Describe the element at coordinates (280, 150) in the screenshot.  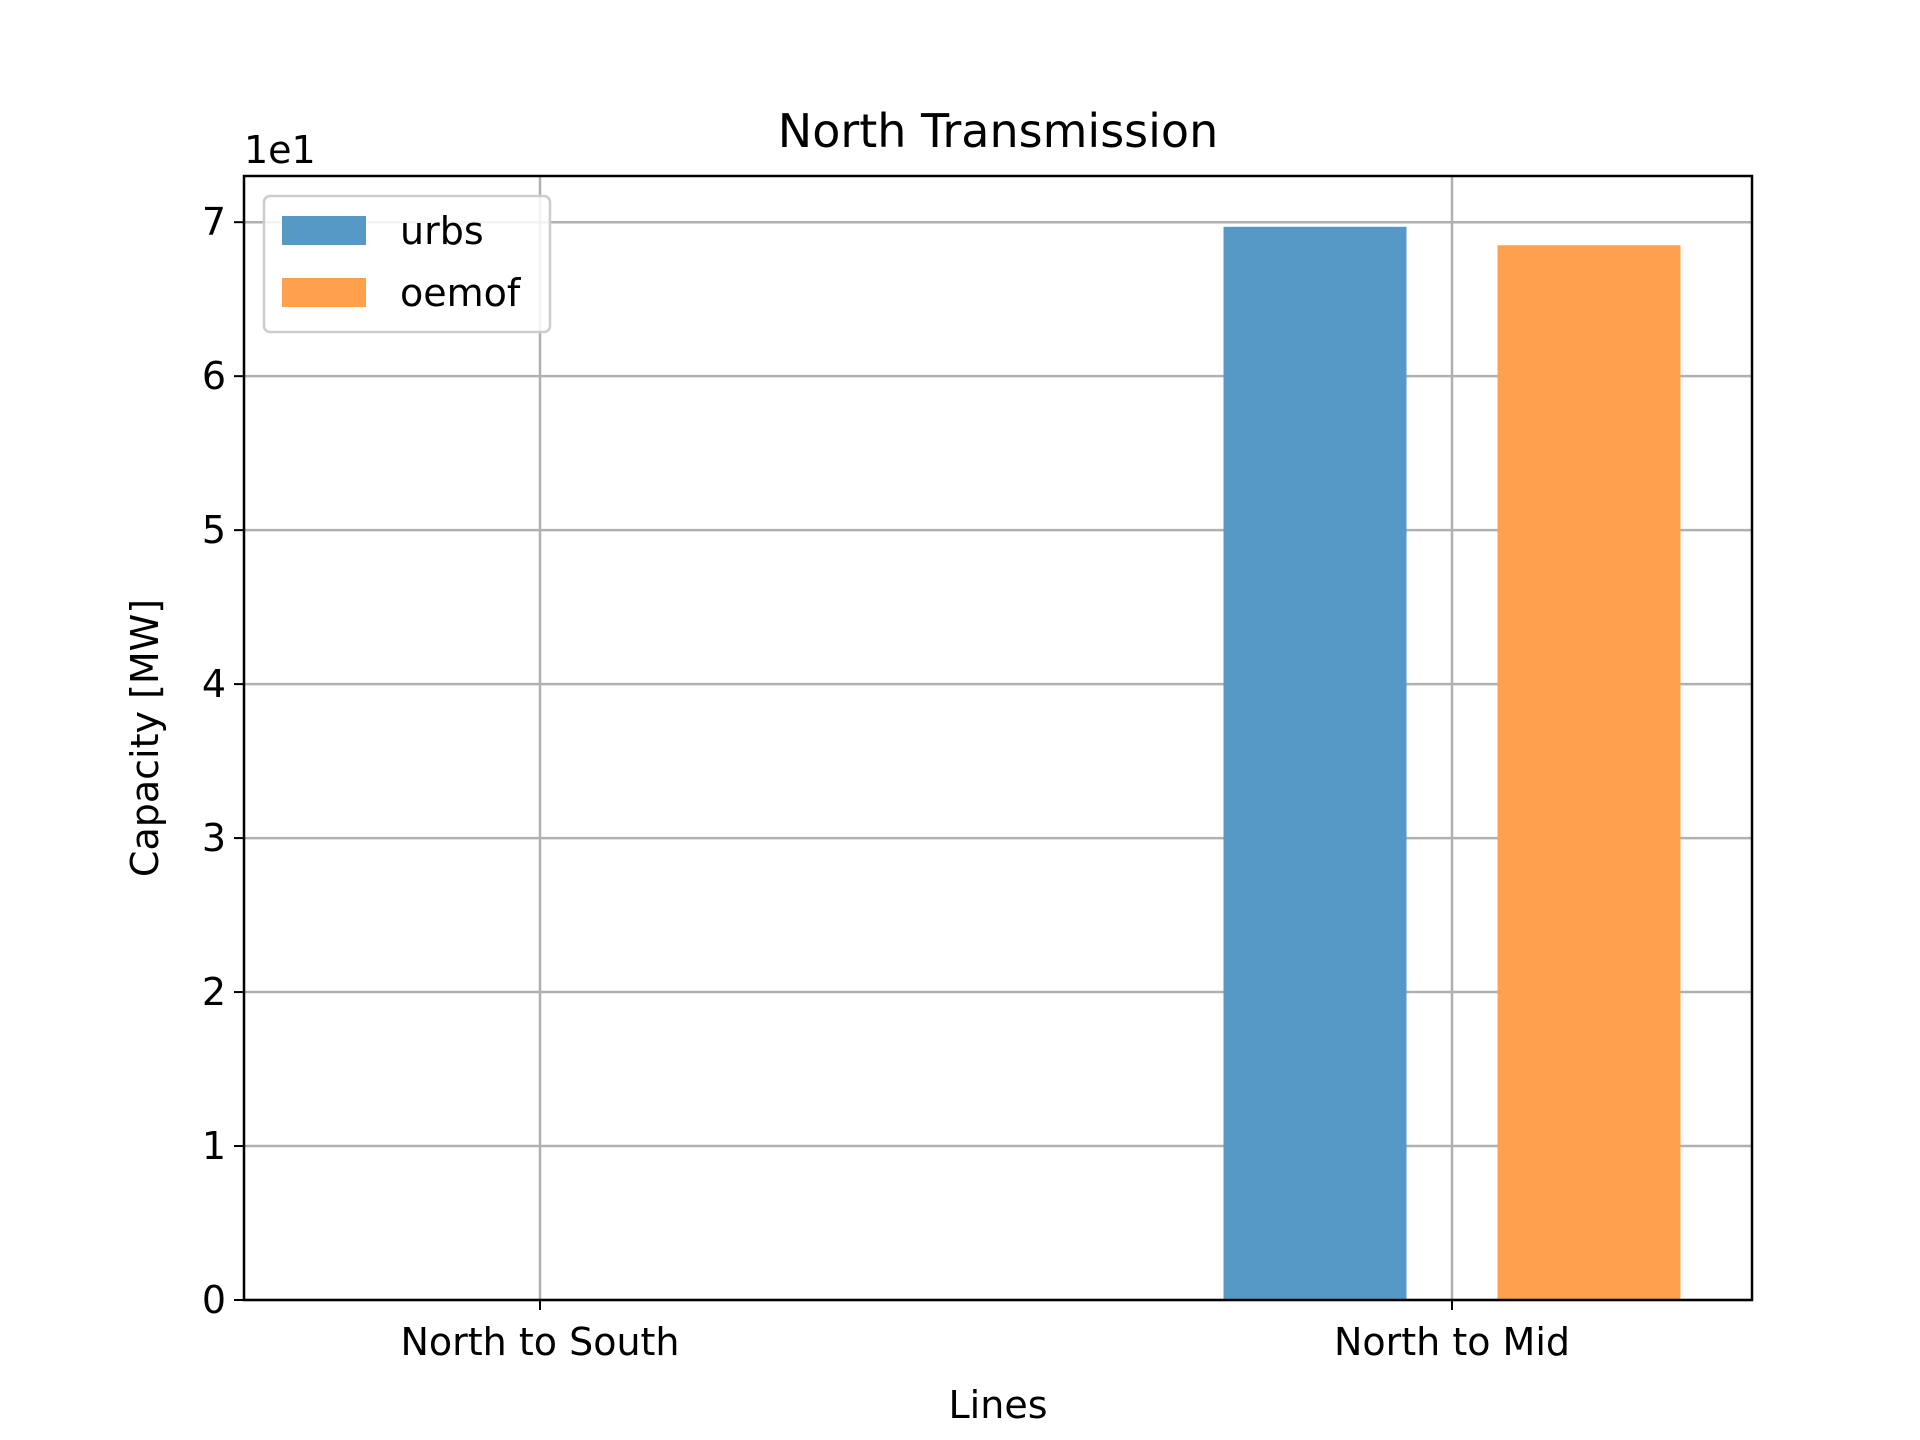
I see `y-offset-text: 1e1` at that location.